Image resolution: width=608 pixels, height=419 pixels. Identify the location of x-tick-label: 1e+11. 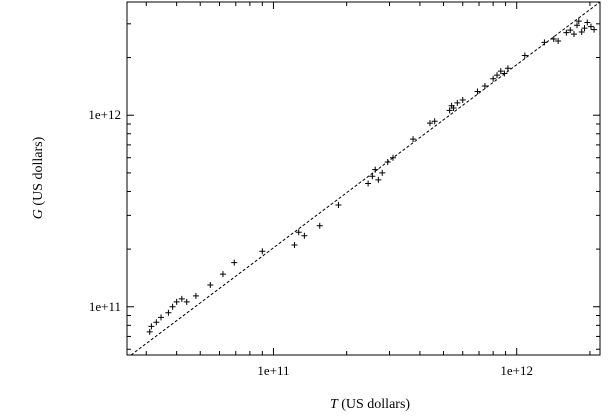
(273, 370).